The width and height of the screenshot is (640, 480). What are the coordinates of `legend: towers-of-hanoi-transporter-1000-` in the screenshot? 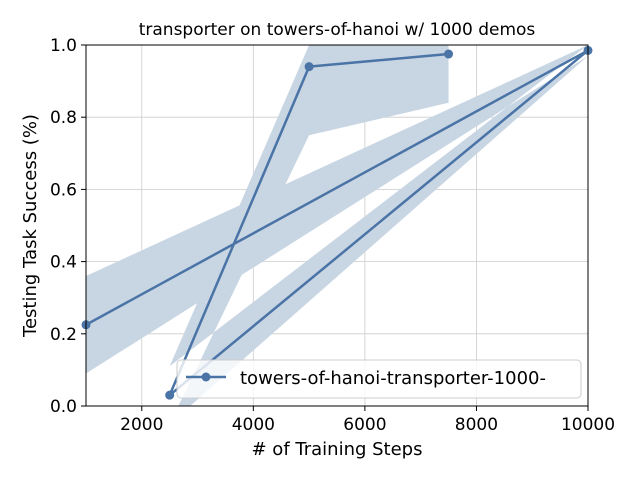 It's located at (379, 379).